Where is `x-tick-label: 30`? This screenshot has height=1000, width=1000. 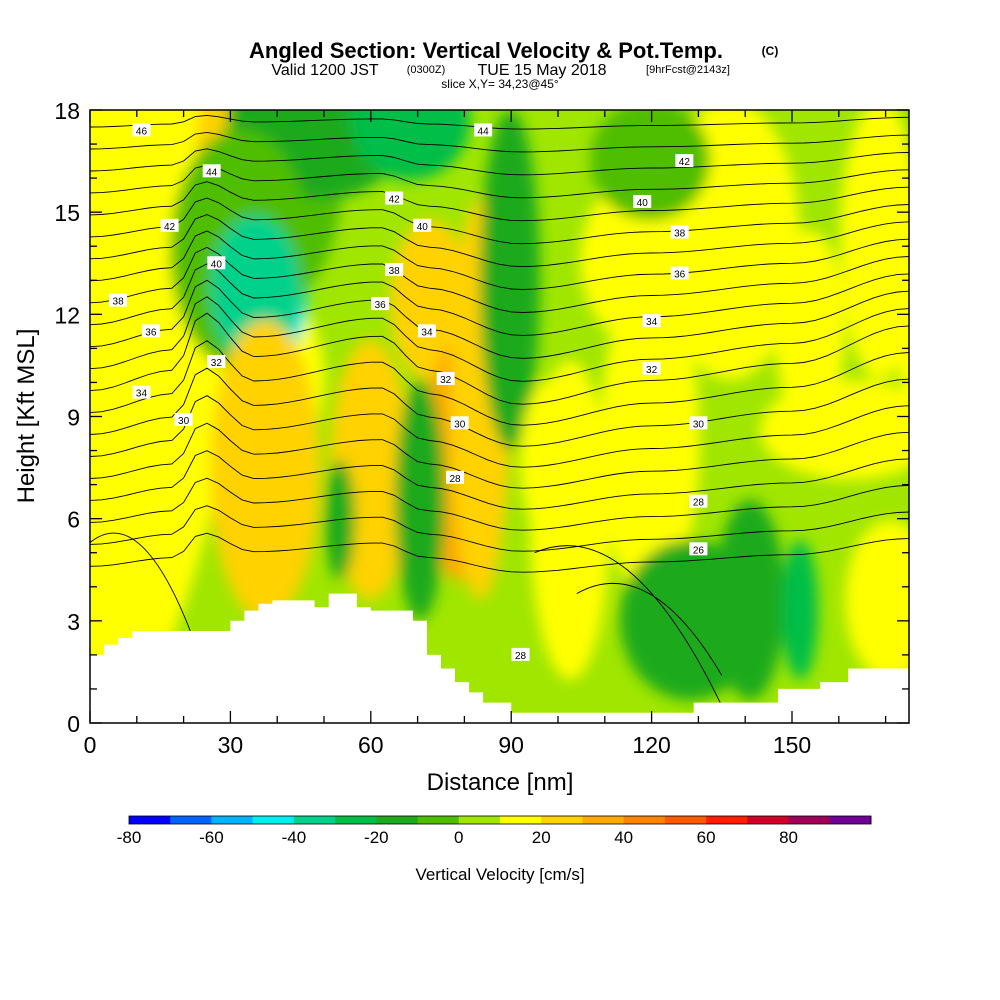 x-tick-label: 30 is located at coordinates (231, 745).